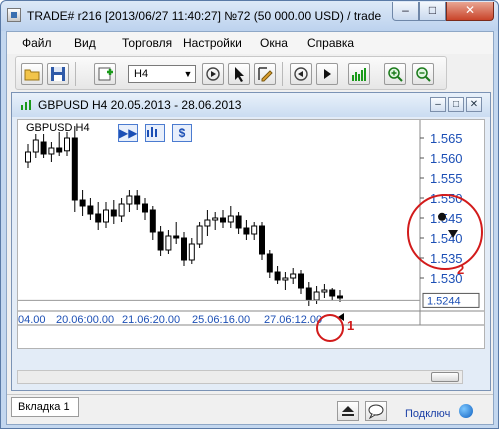 The image size is (499, 429). Describe the element at coordinates (212, 43) in the screenshot. I see `menu-settings: Настройки` at that location.